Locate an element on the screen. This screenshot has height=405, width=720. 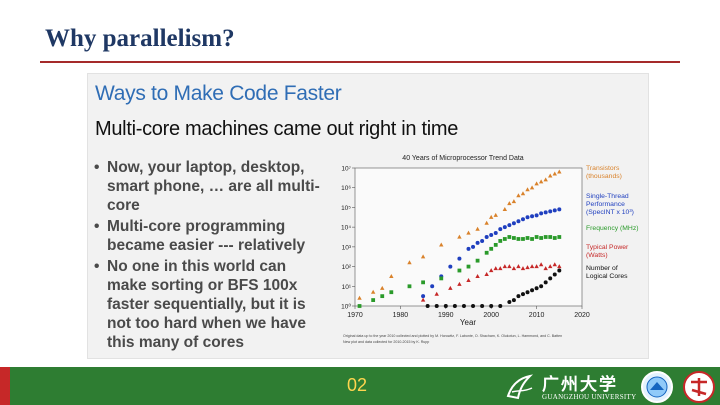
x-axis-label: Year is located at coordinates (468, 322).